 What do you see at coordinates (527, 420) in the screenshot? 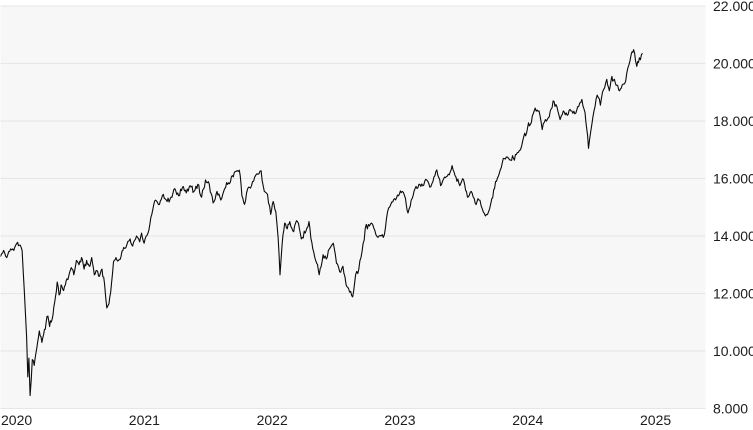
I see `x-axis-tick-label: 2024` at bounding box center [527, 420].